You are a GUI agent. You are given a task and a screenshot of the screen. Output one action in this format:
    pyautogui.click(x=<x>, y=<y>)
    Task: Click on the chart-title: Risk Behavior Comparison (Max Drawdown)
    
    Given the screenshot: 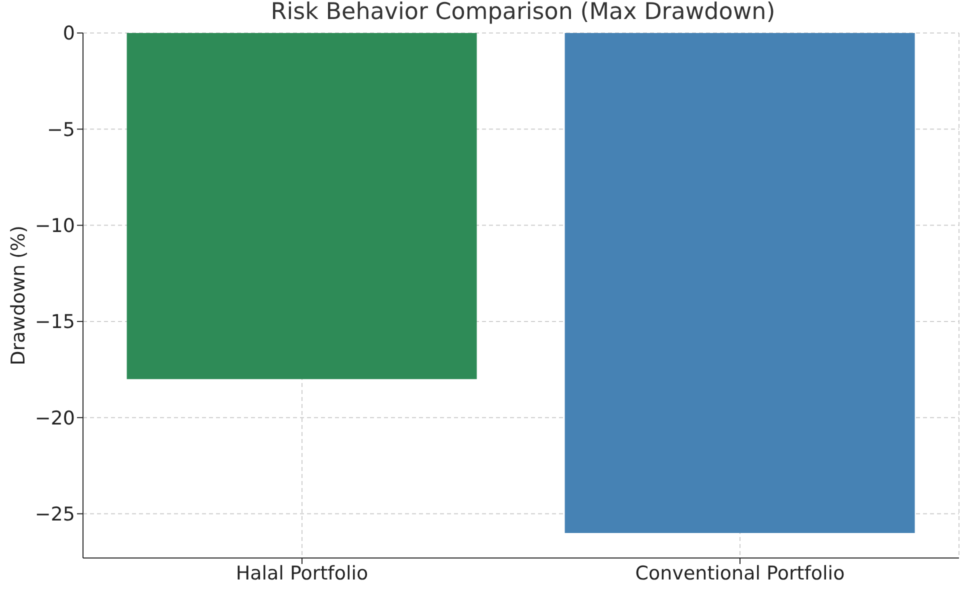 What is the action you would take?
    pyautogui.click(x=523, y=12)
    